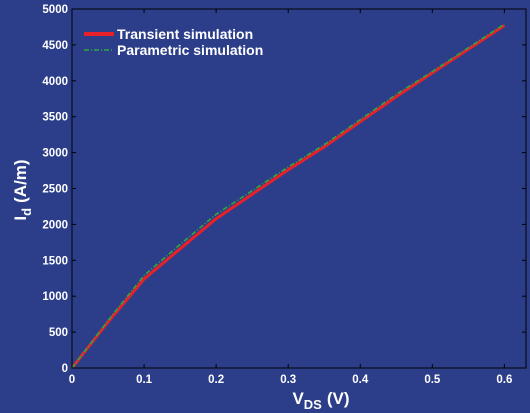  What do you see at coordinates (55, 154) in the screenshot?
I see `y-tick-label: 3000` at bounding box center [55, 154].